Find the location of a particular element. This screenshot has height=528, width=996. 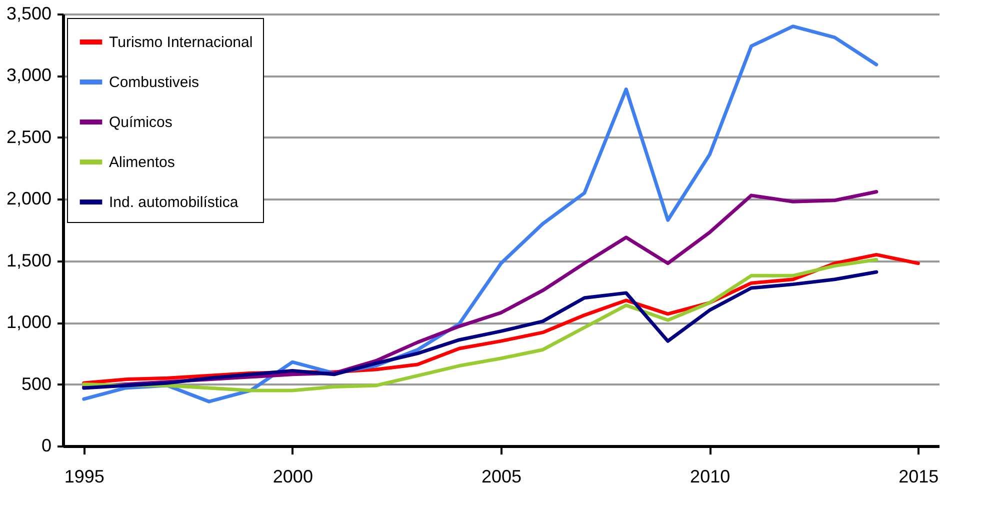

legend-label: Ind. automobilística is located at coordinates (174, 202).